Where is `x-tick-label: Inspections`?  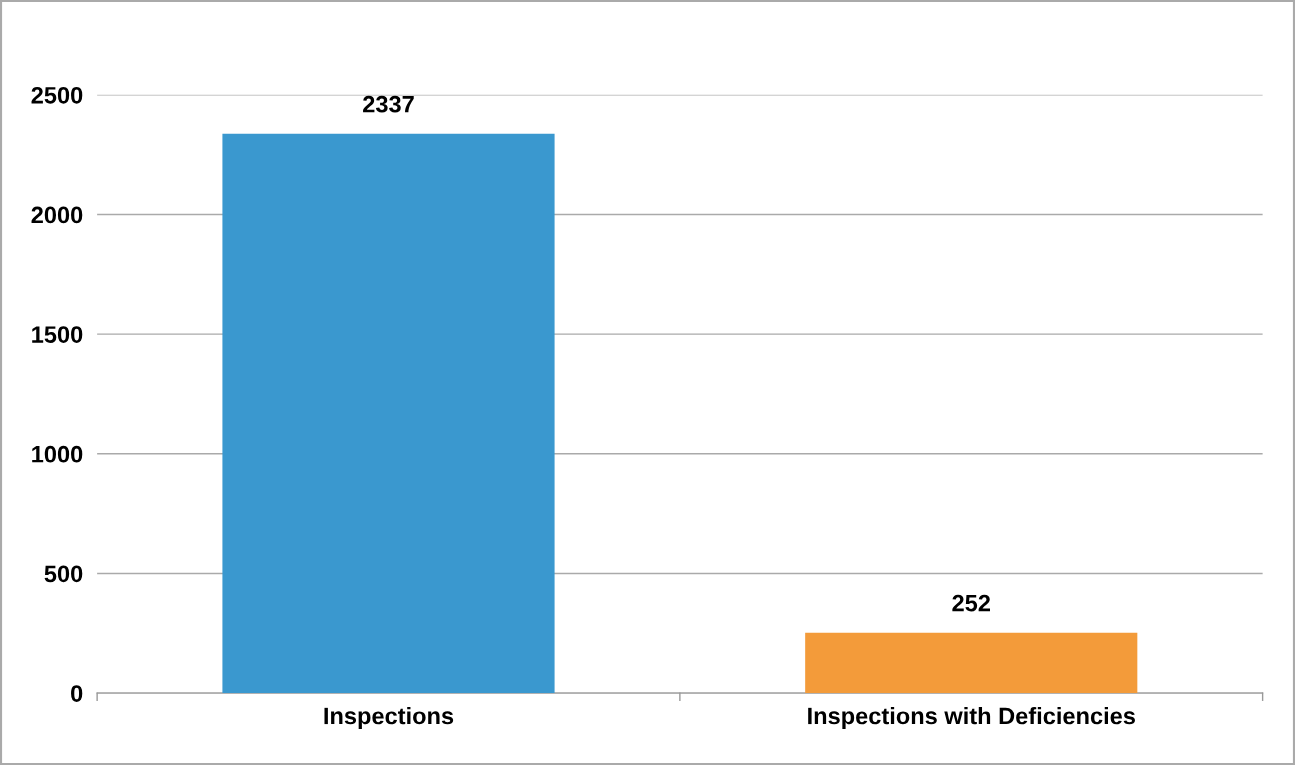 x-tick-label: Inspections is located at coordinates (389, 717).